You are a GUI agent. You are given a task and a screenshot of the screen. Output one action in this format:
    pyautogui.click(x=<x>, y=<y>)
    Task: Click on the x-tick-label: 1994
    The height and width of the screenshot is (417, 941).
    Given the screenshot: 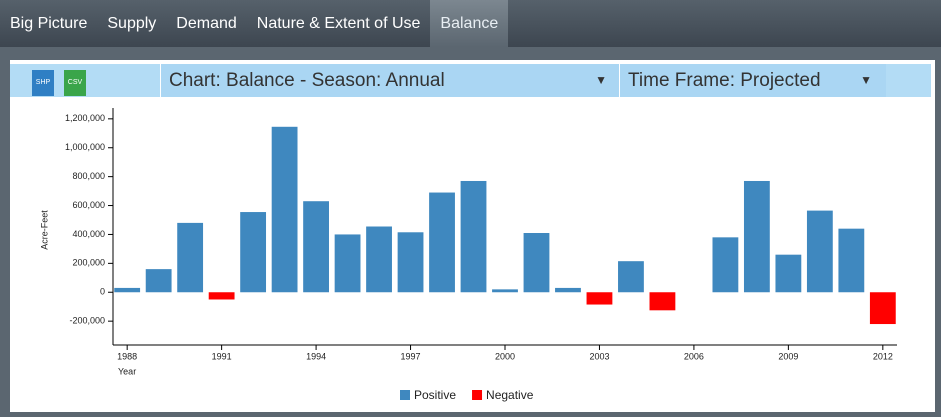 What is the action you would take?
    pyautogui.click(x=316, y=356)
    